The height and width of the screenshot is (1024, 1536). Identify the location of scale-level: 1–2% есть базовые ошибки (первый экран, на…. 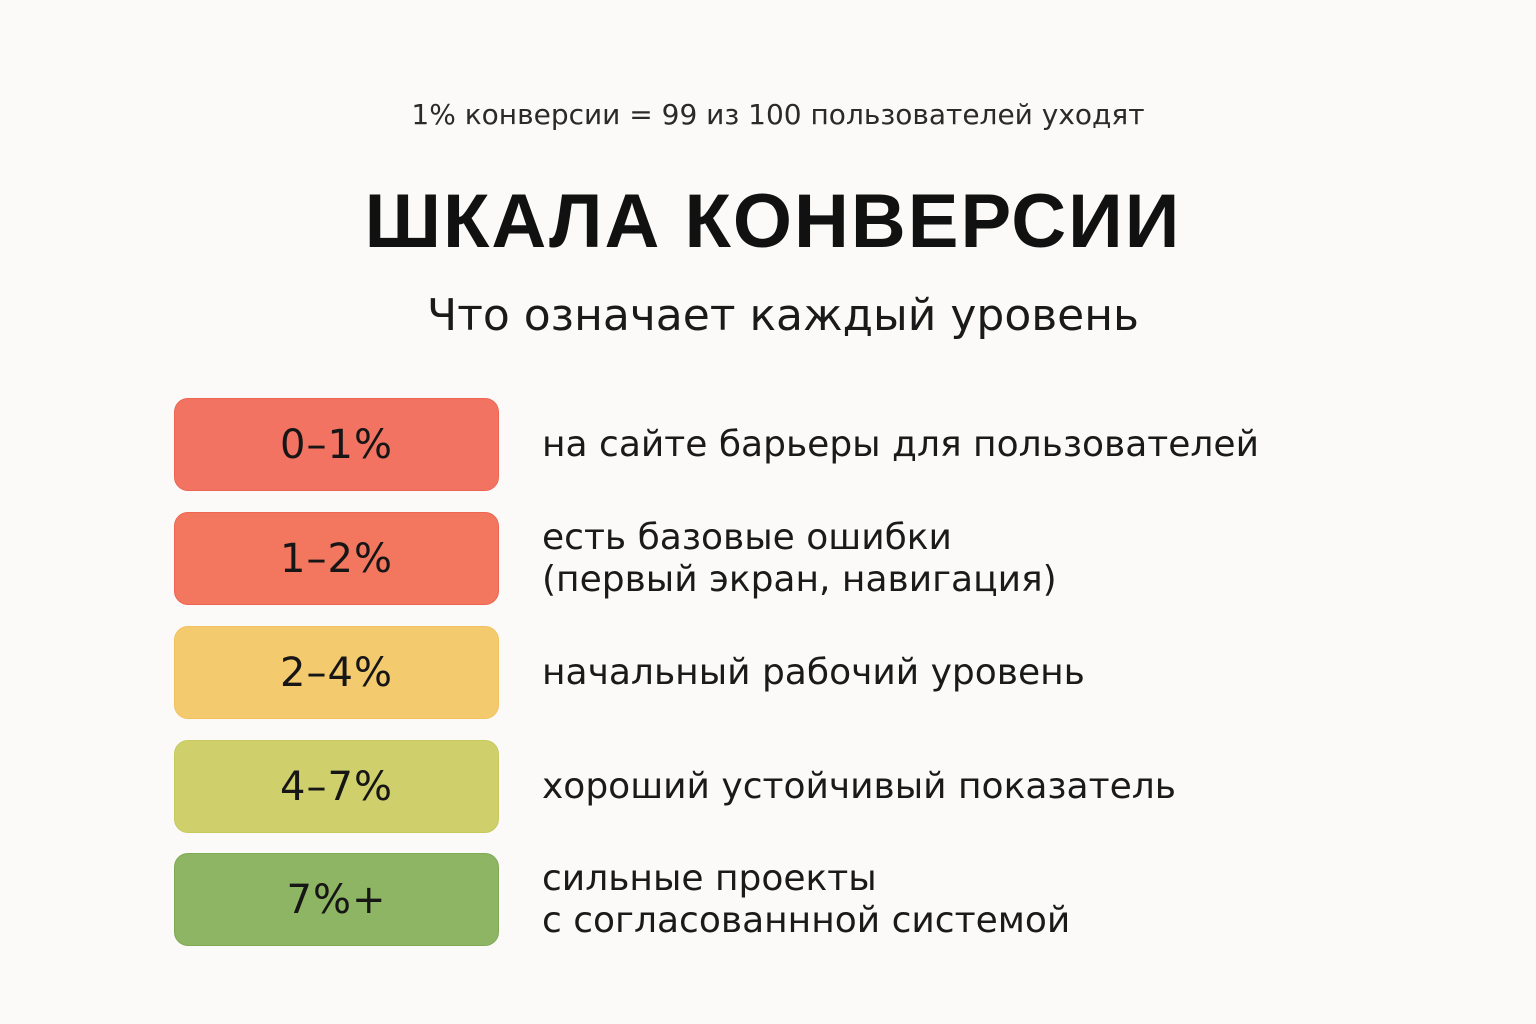
(824, 558).